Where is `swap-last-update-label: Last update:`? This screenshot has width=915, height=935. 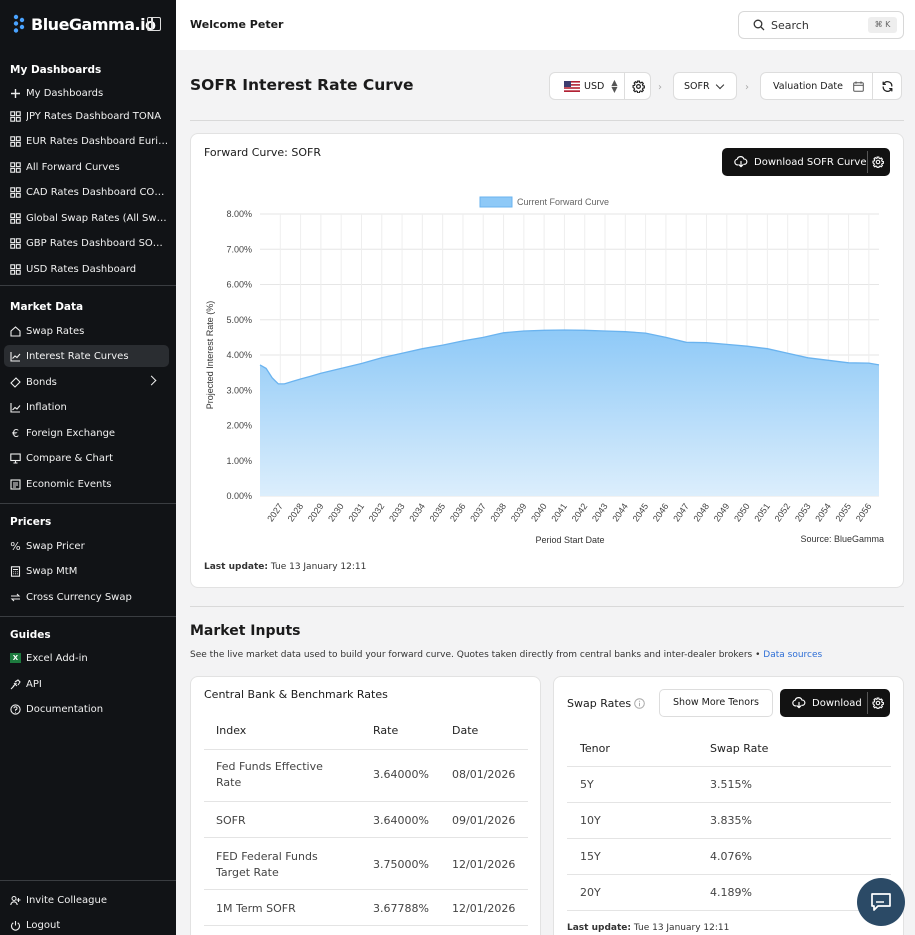
swap-last-update-label: Last update: is located at coordinates (599, 928).